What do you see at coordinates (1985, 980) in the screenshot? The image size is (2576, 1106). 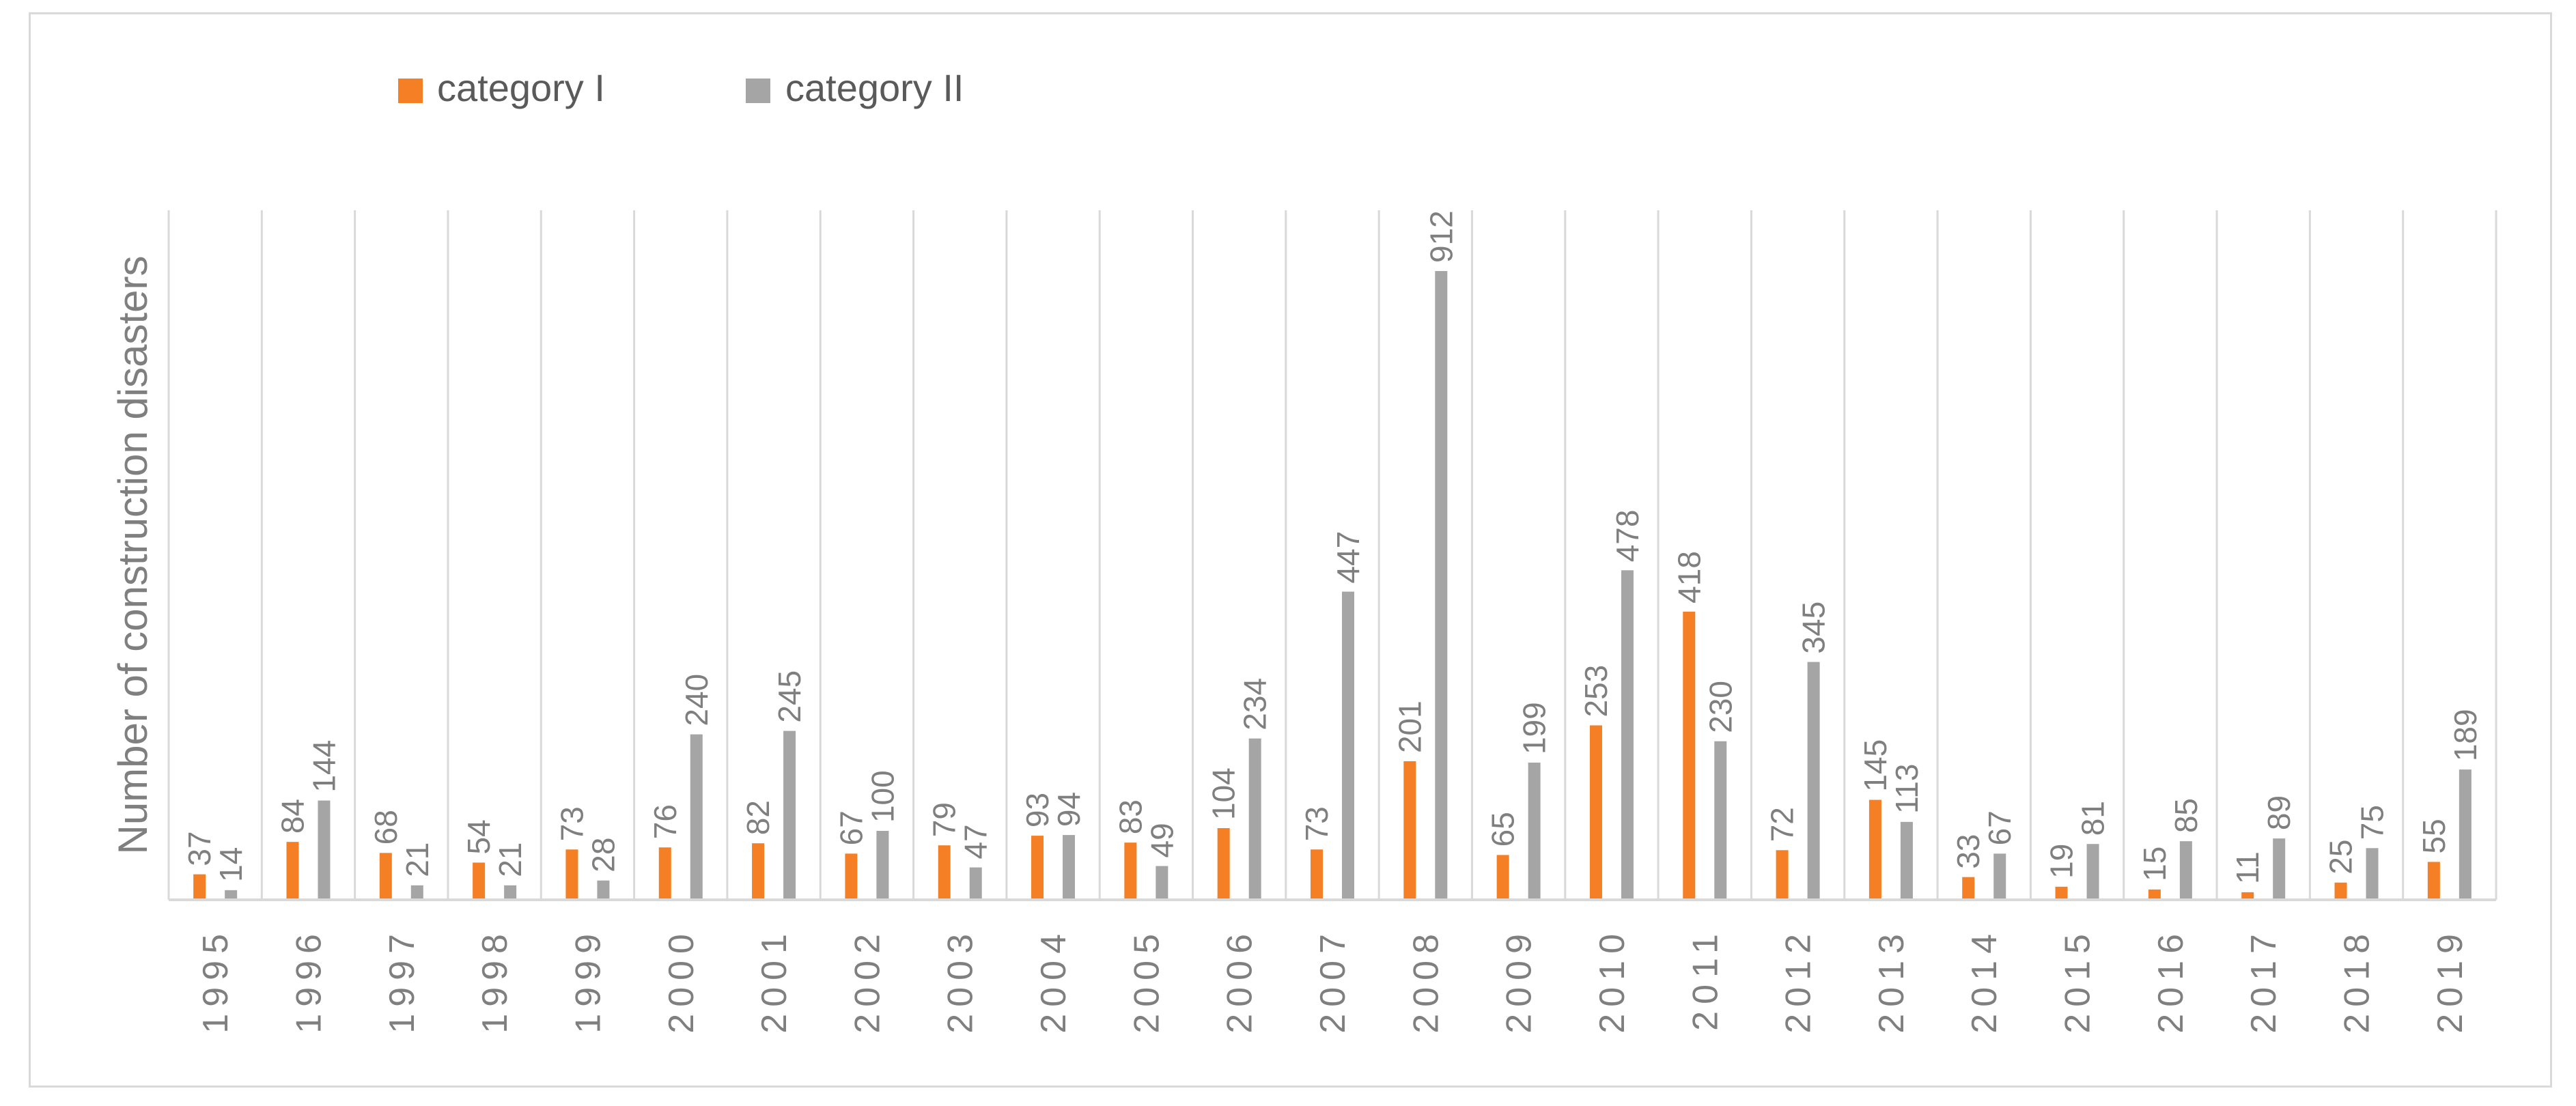 I see `x-tick-label-2014: 2014` at bounding box center [1985, 980].